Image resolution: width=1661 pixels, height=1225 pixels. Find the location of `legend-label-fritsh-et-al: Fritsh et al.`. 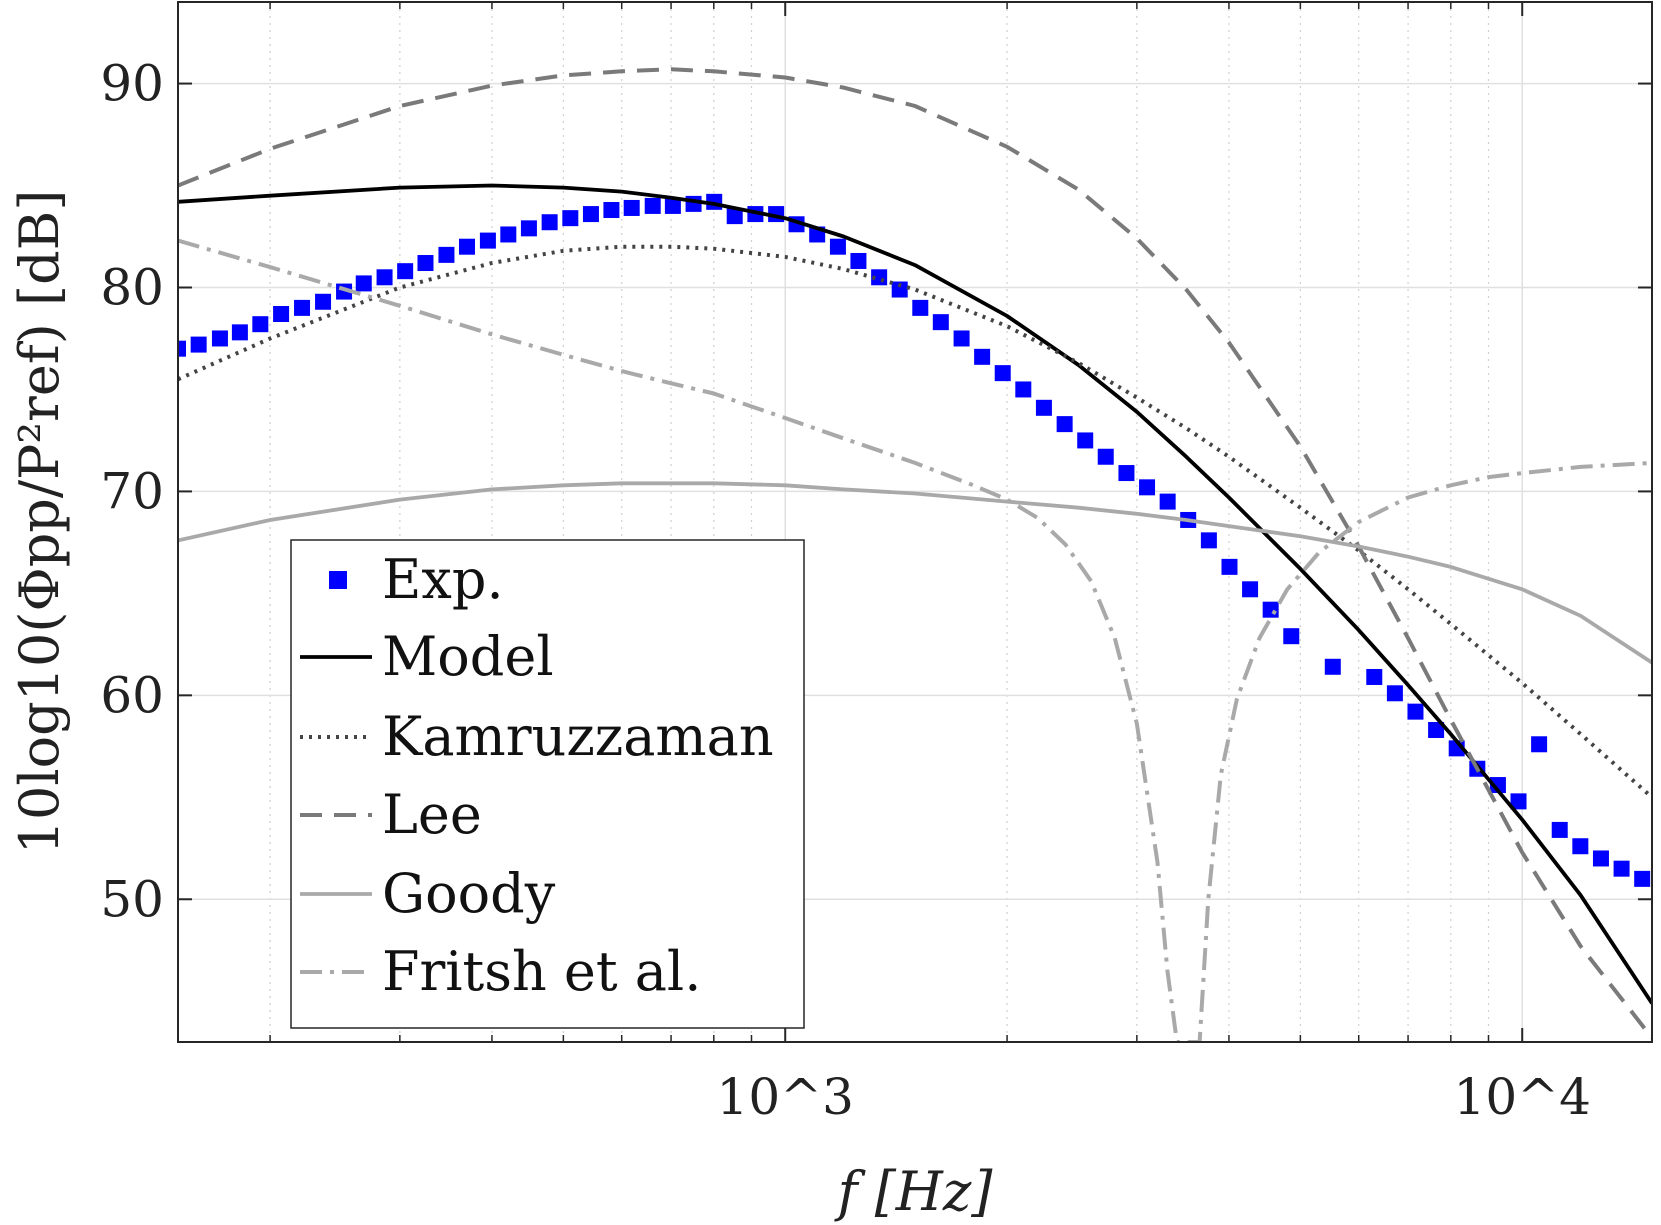

legend-label-fritsh-et-al: Fritsh et al. is located at coordinates (541, 971).